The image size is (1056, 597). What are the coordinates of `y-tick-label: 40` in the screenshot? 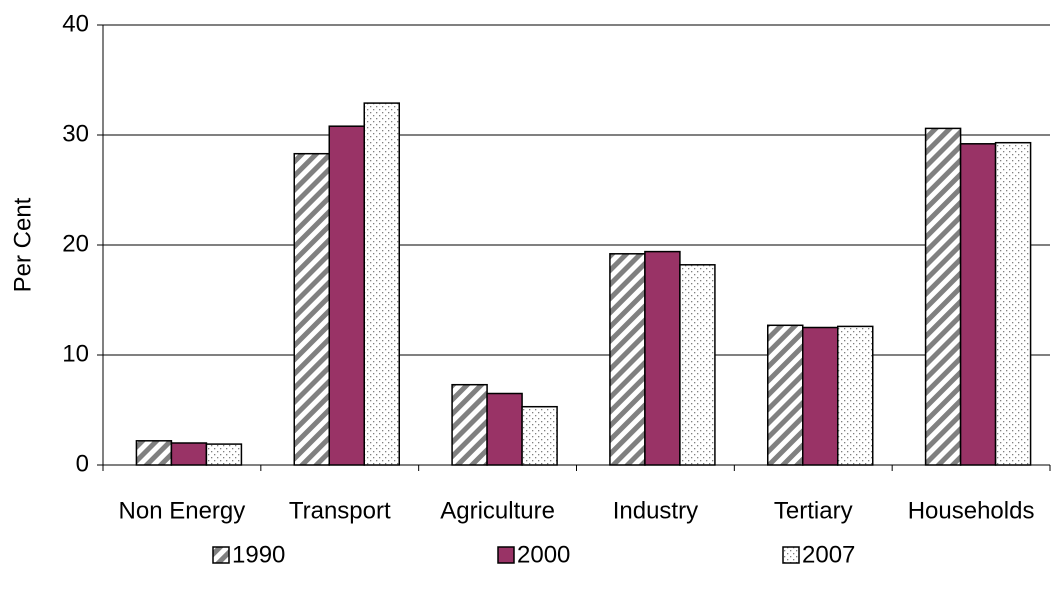 It's located at (75, 23).